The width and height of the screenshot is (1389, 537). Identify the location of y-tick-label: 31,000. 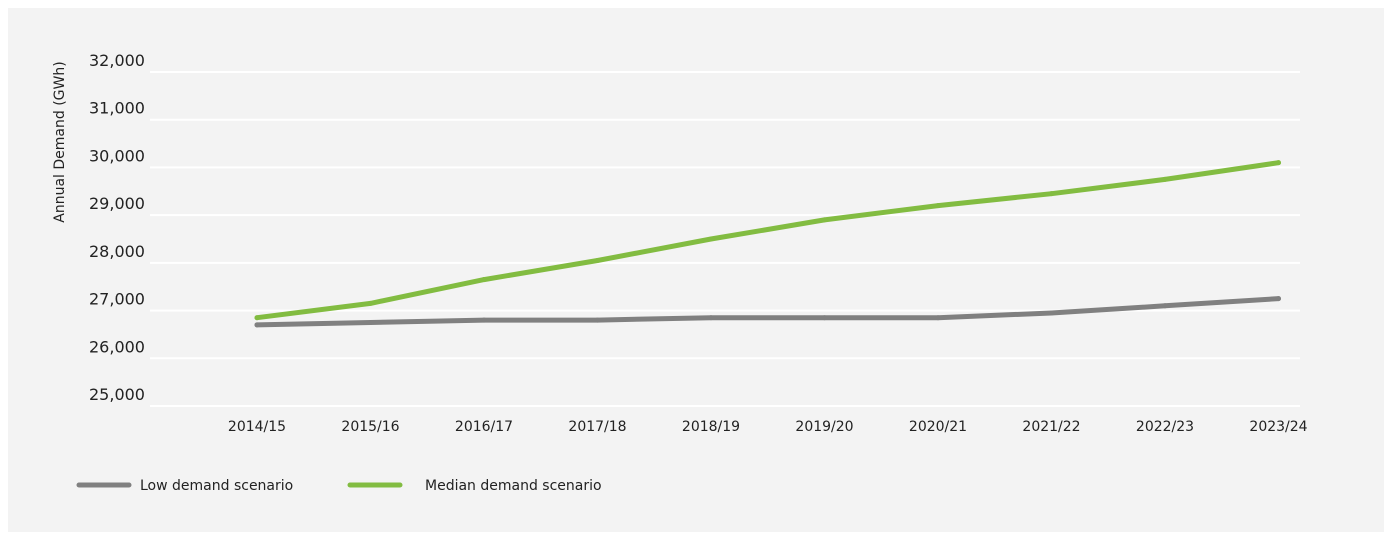
(117, 108).